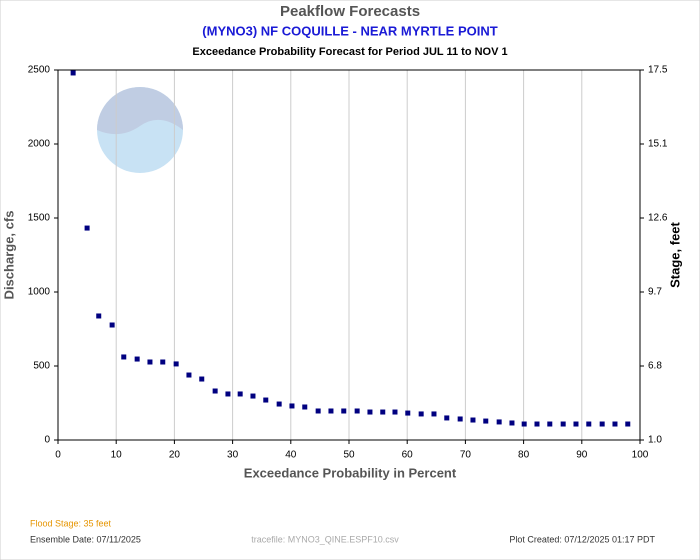 The image size is (700, 560). Describe the element at coordinates (655, 292) in the screenshot. I see `y2-tick-label: 9.7` at that location.